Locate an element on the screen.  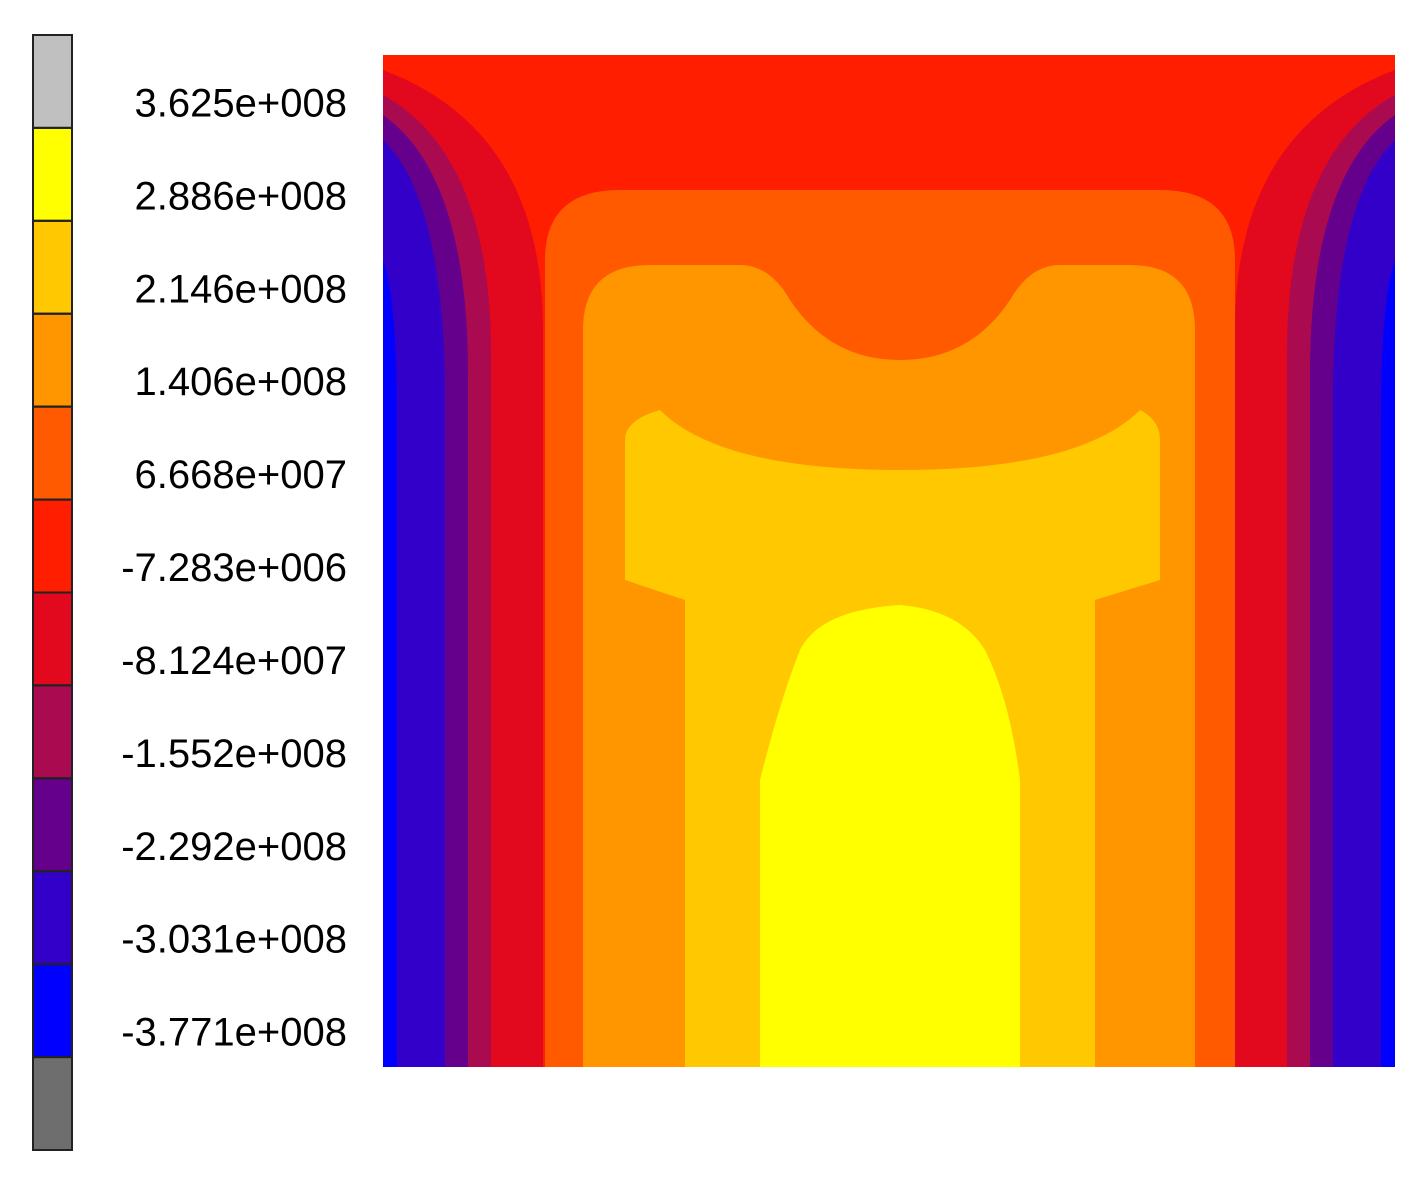
tick-label: -7.283e+006 is located at coordinates (234, 568).